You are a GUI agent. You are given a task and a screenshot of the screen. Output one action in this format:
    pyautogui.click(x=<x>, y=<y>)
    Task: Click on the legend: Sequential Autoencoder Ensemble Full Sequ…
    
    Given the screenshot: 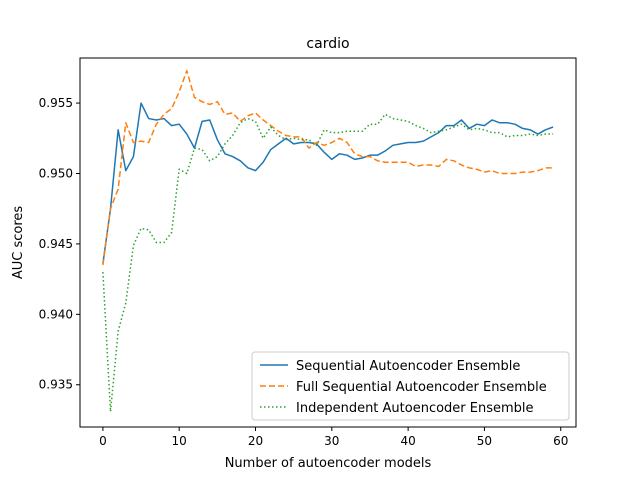 What is the action you would take?
    pyautogui.click(x=410, y=386)
    